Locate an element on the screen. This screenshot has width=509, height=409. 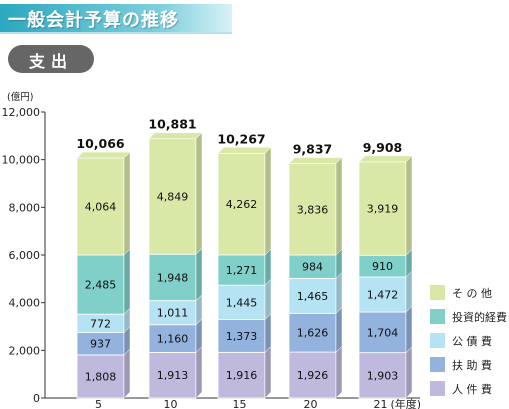
bar-value-label: 1,808 is located at coordinates (101, 376).